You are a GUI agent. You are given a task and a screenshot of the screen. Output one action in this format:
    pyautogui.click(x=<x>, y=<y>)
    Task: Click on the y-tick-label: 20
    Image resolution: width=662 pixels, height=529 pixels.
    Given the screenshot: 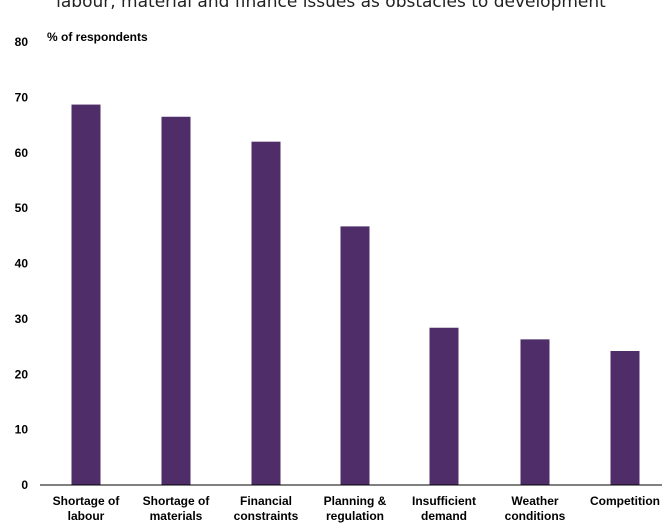 What is the action you would take?
    pyautogui.click(x=22, y=374)
    